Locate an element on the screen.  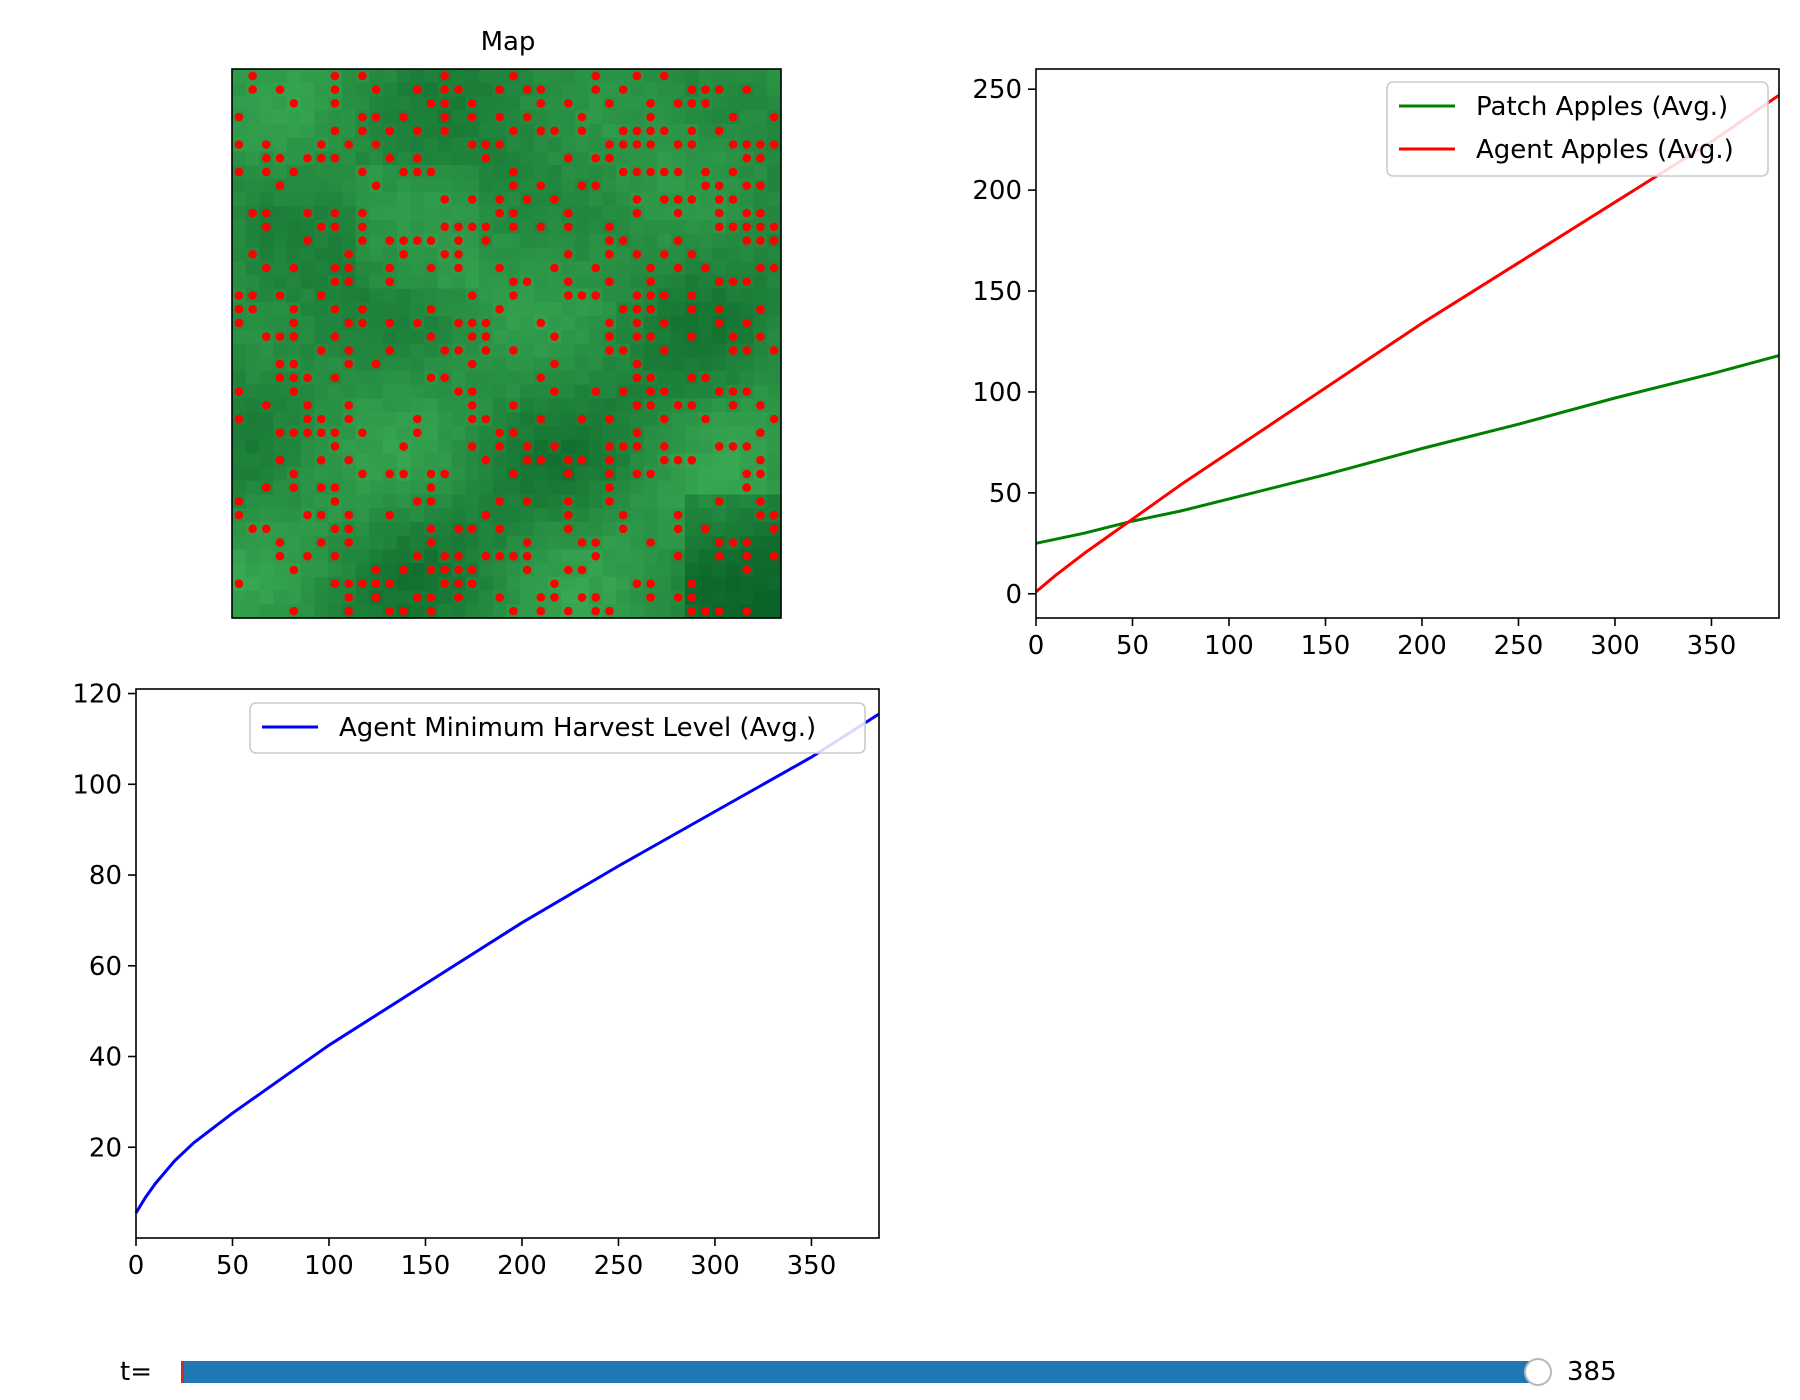
time-slider: t= 385 is located at coordinates (868, 1372).